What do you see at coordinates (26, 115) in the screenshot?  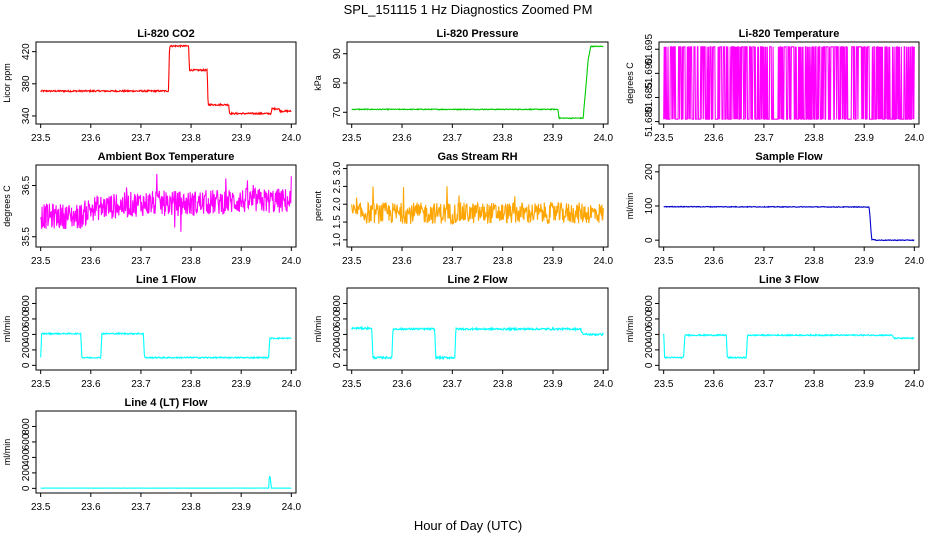 I see `y-tick-label: 340` at bounding box center [26, 115].